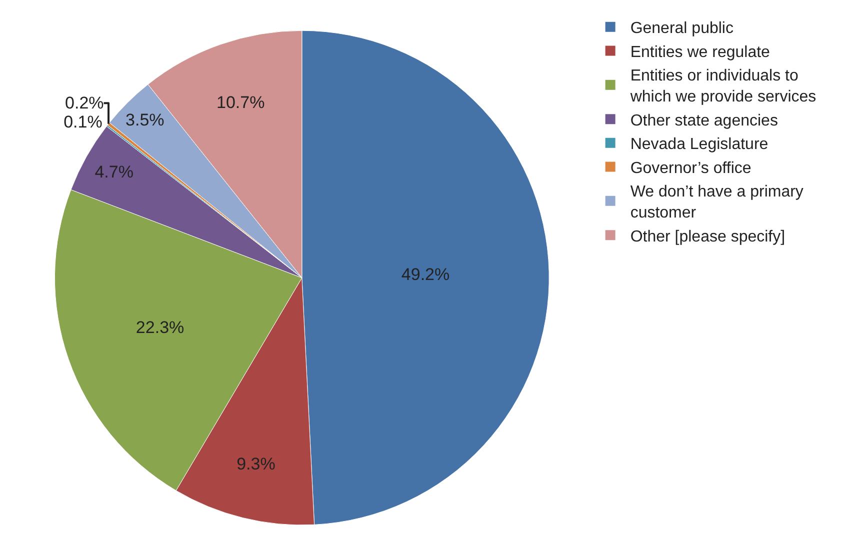 This screenshot has width=864, height=535. I want to click on legend-label: Other state agencies, so click(704, 121).